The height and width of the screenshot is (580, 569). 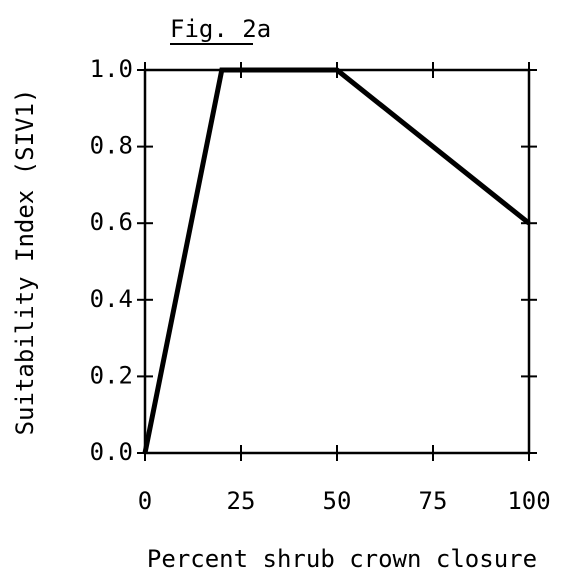 I want to click on y-tick-label: 0.2, so click(x=111, y=375).